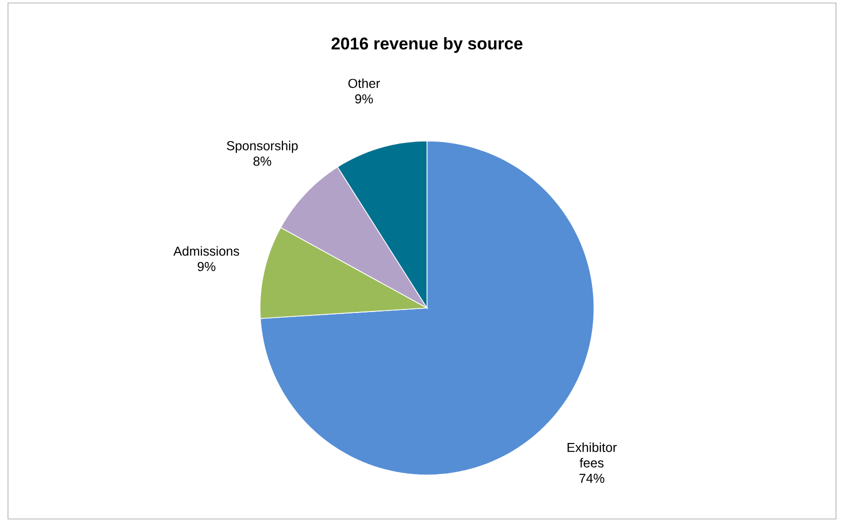  I want to click on chart-title: 2016 revenue by source, so click(427, 45).